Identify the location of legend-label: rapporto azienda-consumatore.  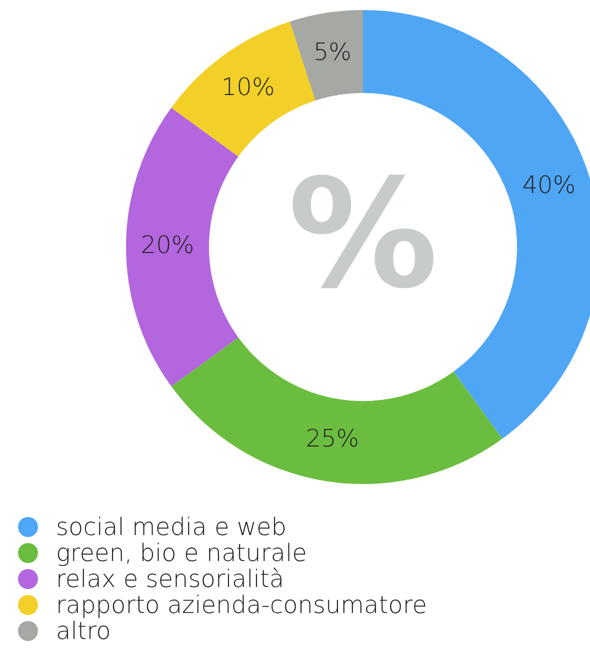
(241, 605).